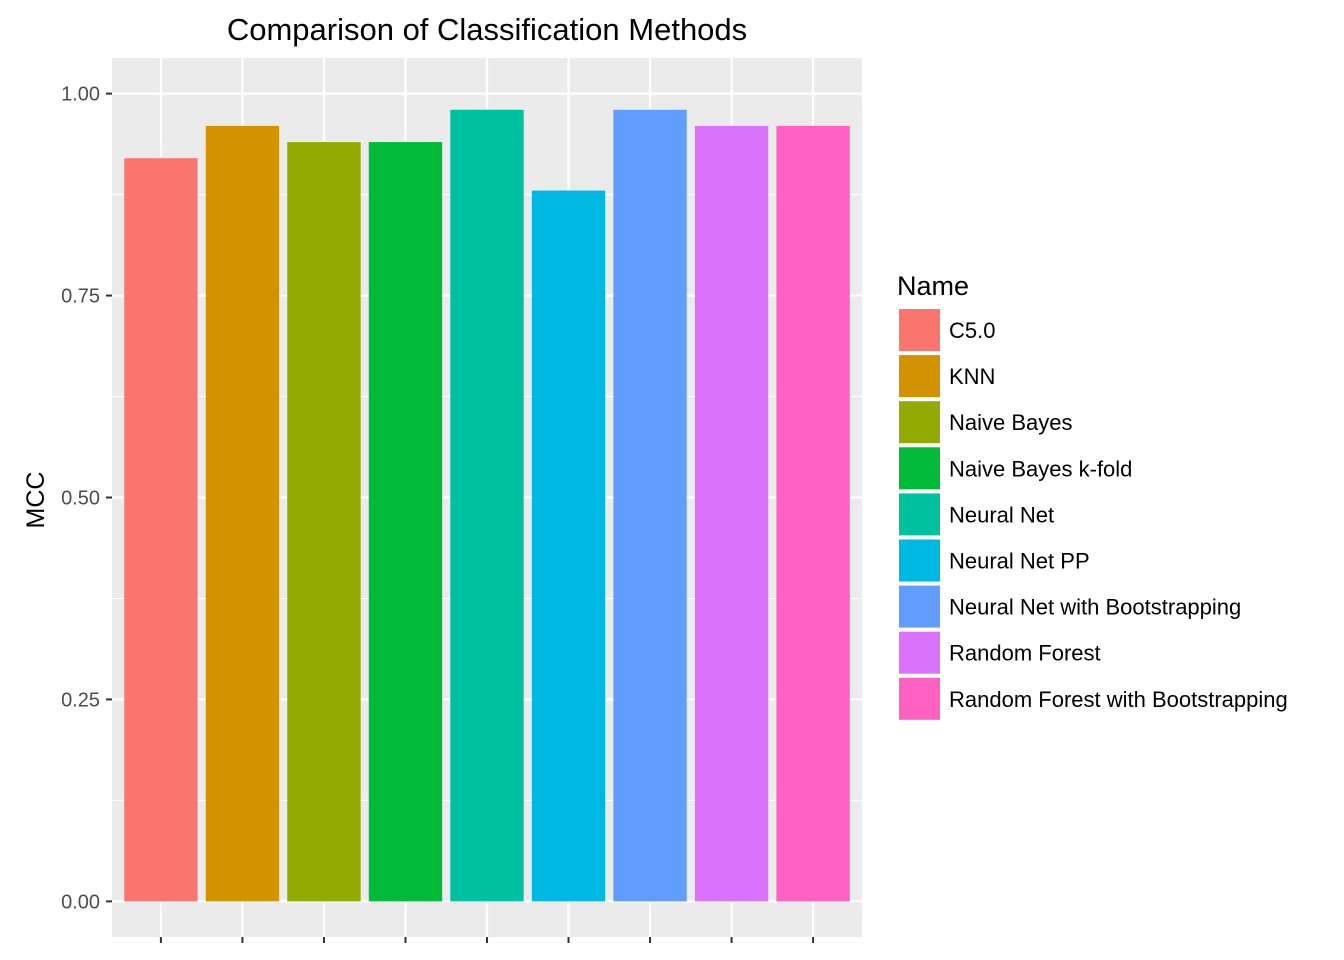 The image size is (1344, 960). I want to click on y-tick-label: 0.00, so click(80, 902).